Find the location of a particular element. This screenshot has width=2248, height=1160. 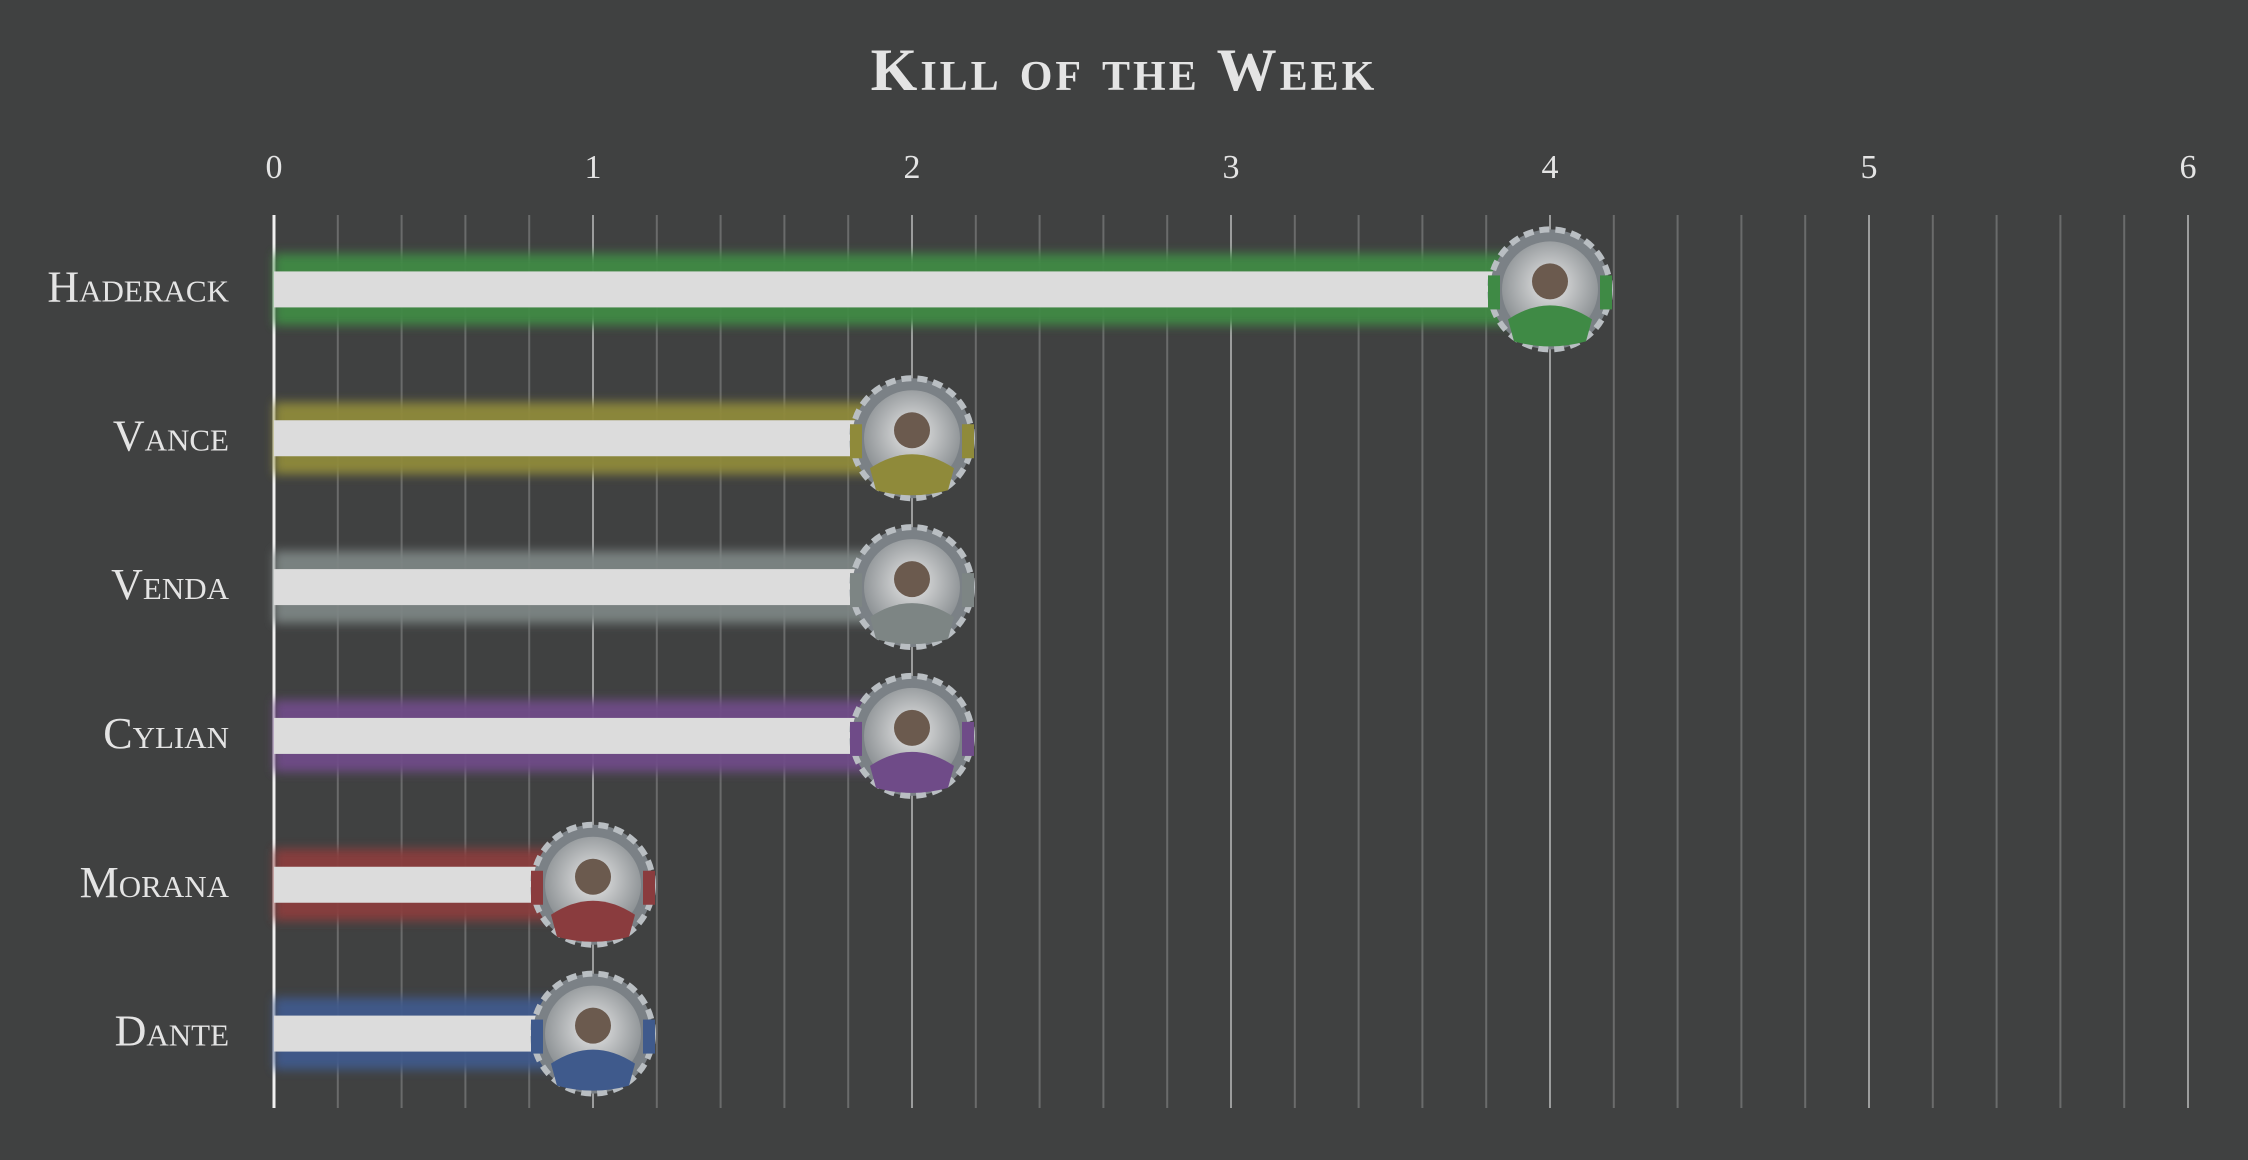

x-tick-label: 3 is located at coordinates (1231, 167).